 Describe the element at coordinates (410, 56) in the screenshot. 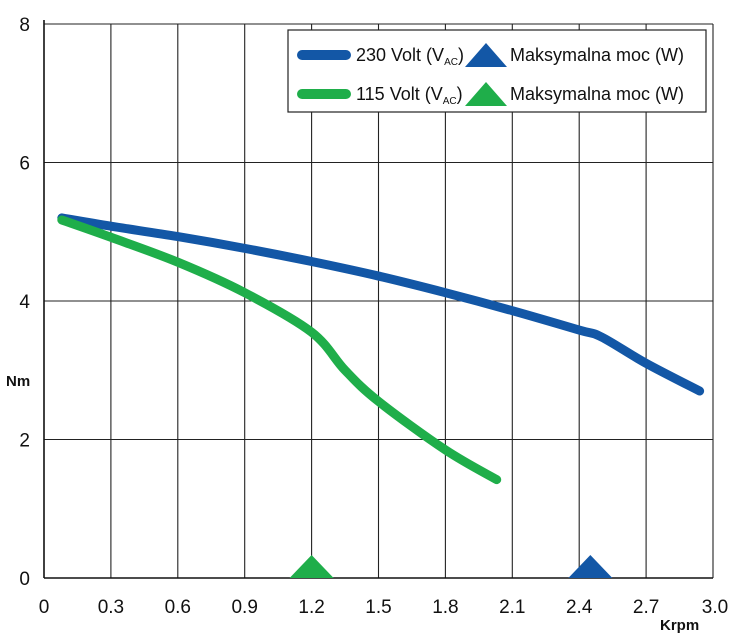

I see `legend-series-label: 230 Volt (VAC)` at that location.